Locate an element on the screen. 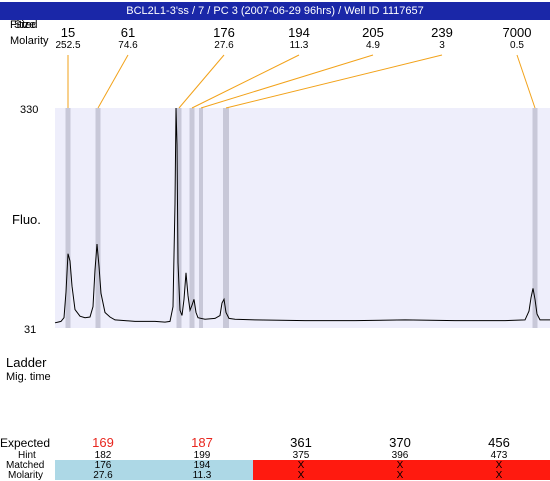  matched-molarity-value: 27.6 is located at coordinates (103, 475).